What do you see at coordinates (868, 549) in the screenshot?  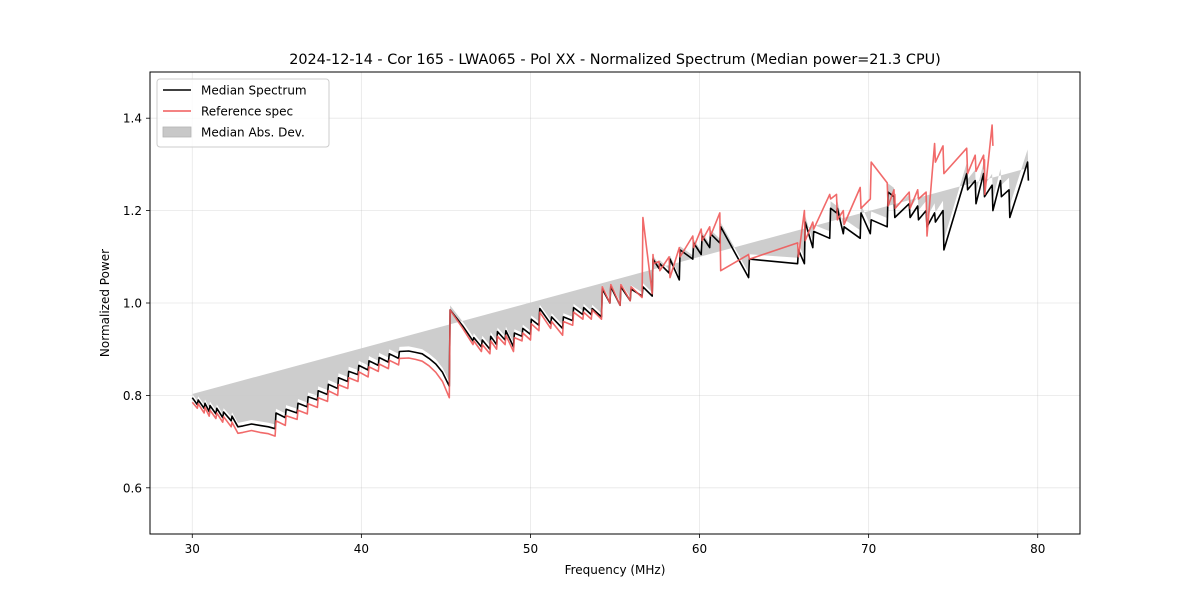 I see `x-tick-label: 70` at bounding box center [868, 549].